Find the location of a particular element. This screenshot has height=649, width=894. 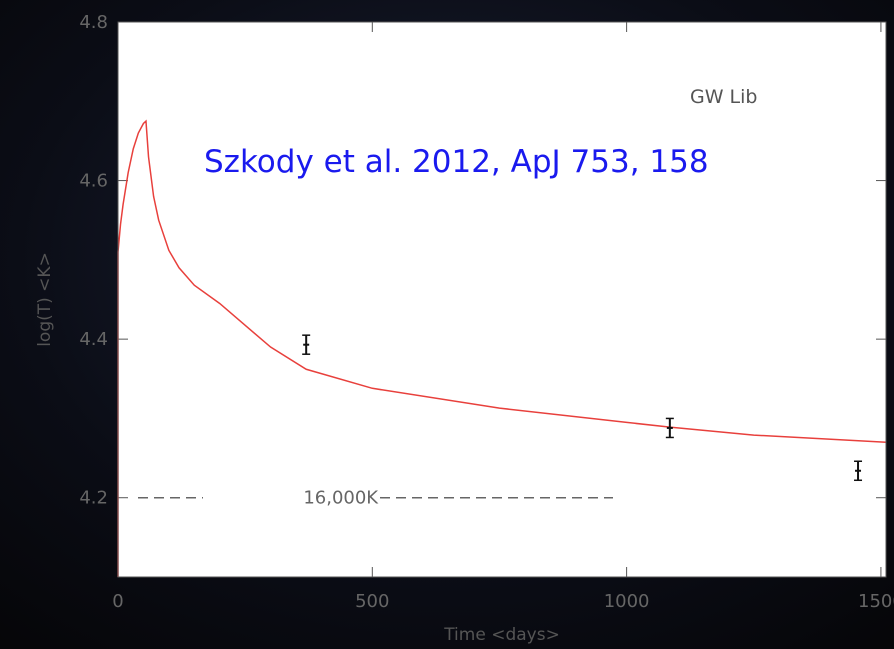

x-tick-label: 1500 is located at coordinates (876, 601).